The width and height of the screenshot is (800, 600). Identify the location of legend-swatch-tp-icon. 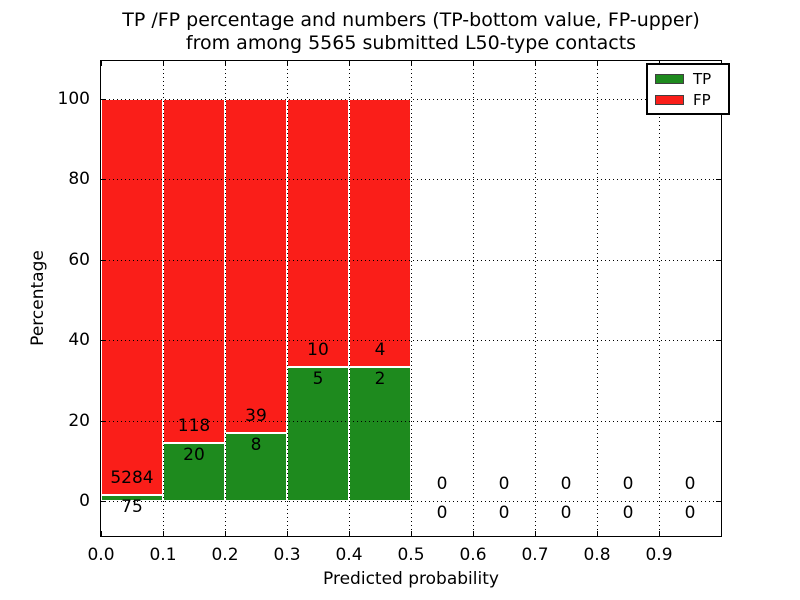
(669, 79).